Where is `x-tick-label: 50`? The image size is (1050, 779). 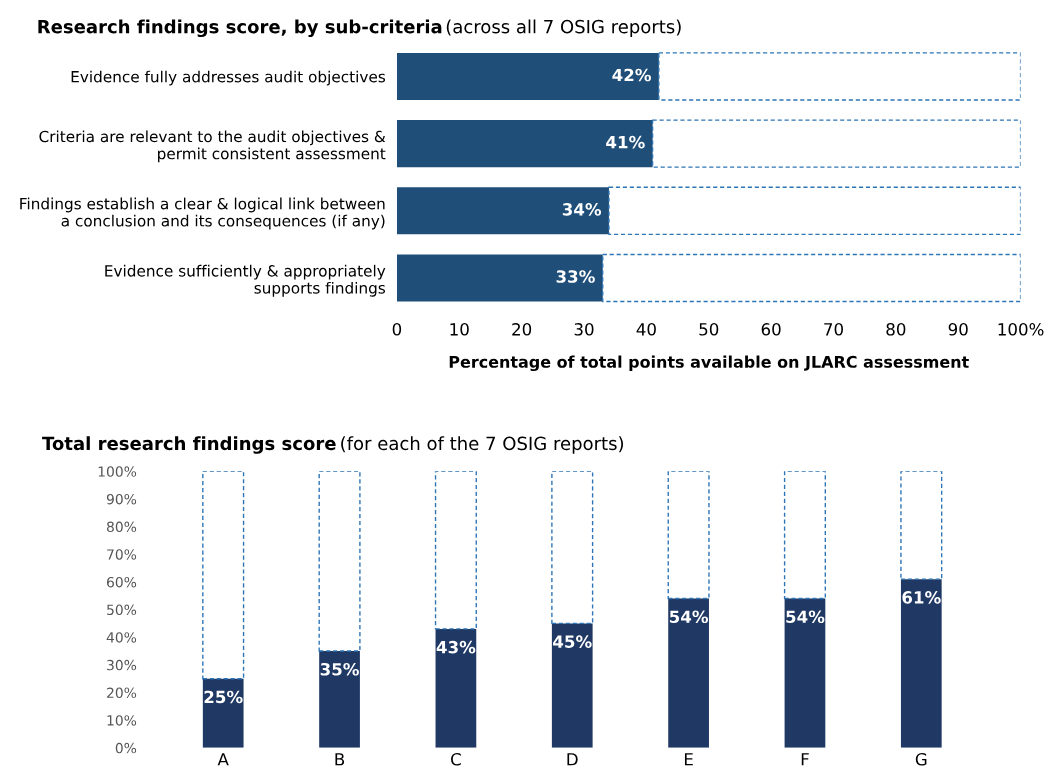 x-tick-label: 50 is located at coordinates (709, 329).